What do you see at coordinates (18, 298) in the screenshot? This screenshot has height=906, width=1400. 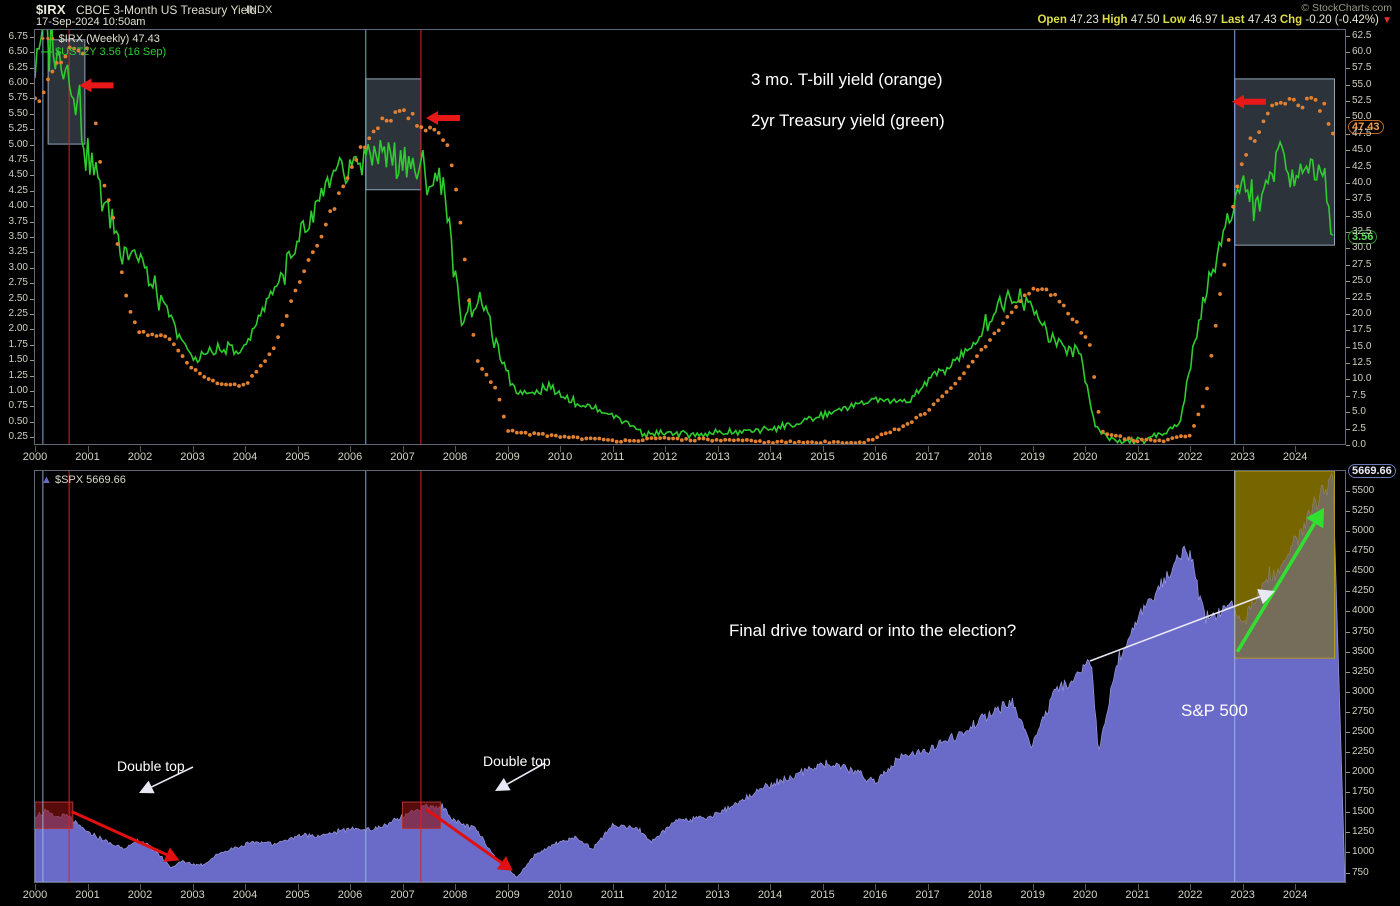 I see `axis-tick-label: 2.50` at bounding box center [18, 298].